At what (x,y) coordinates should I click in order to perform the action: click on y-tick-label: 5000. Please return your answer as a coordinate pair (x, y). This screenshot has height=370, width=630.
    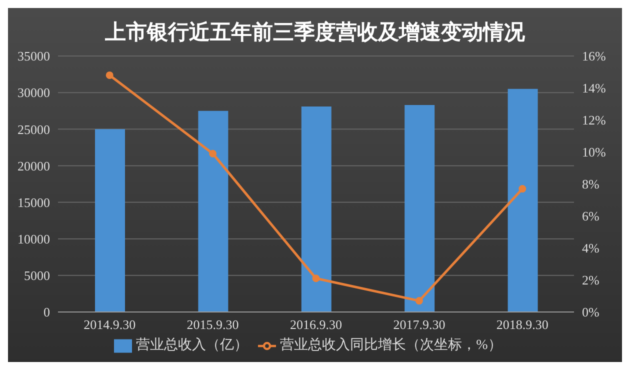
    Looking at the image, I should click on (37, 276).